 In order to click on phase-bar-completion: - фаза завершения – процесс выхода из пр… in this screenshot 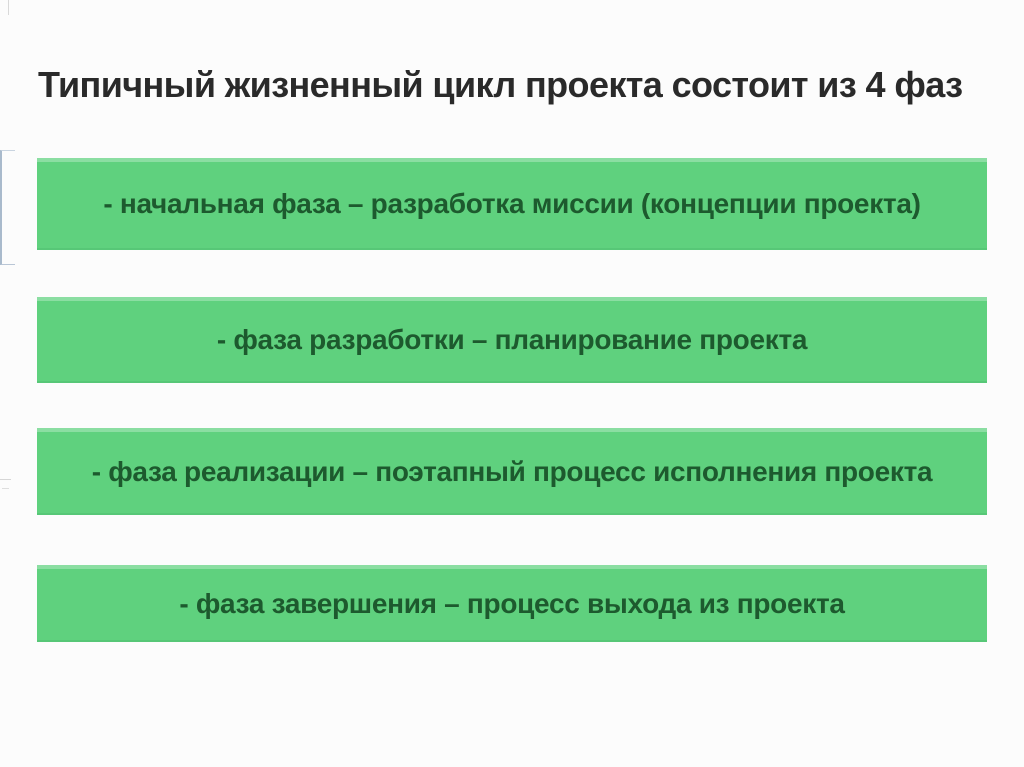, I will do `click(512, 603)`.